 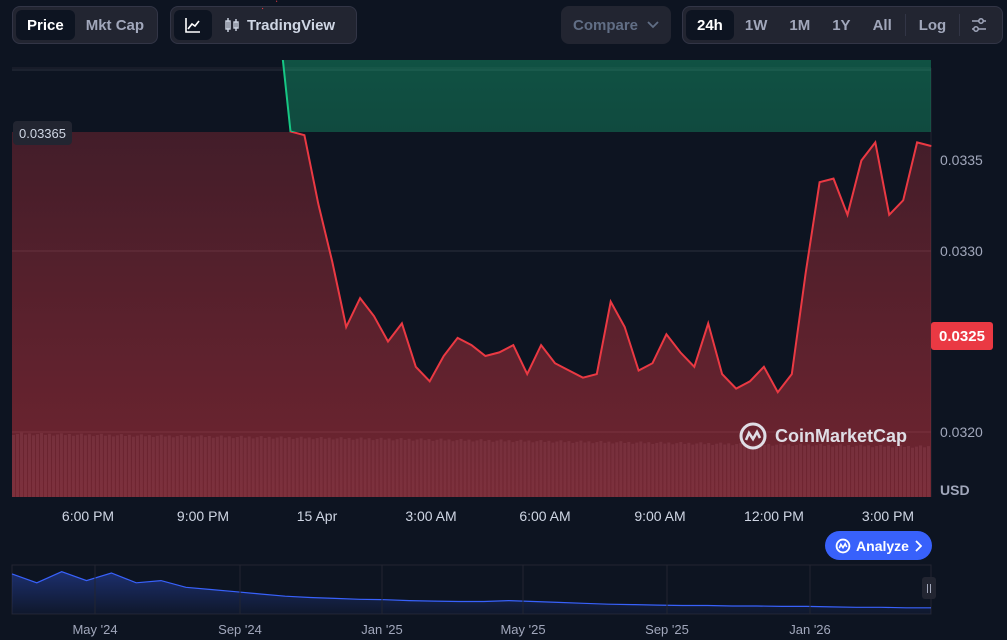 What do you see at coordinates (291, 25) in the screenshot?
I see `tradingview-label: TradingView` at bounding box center [291, 25].